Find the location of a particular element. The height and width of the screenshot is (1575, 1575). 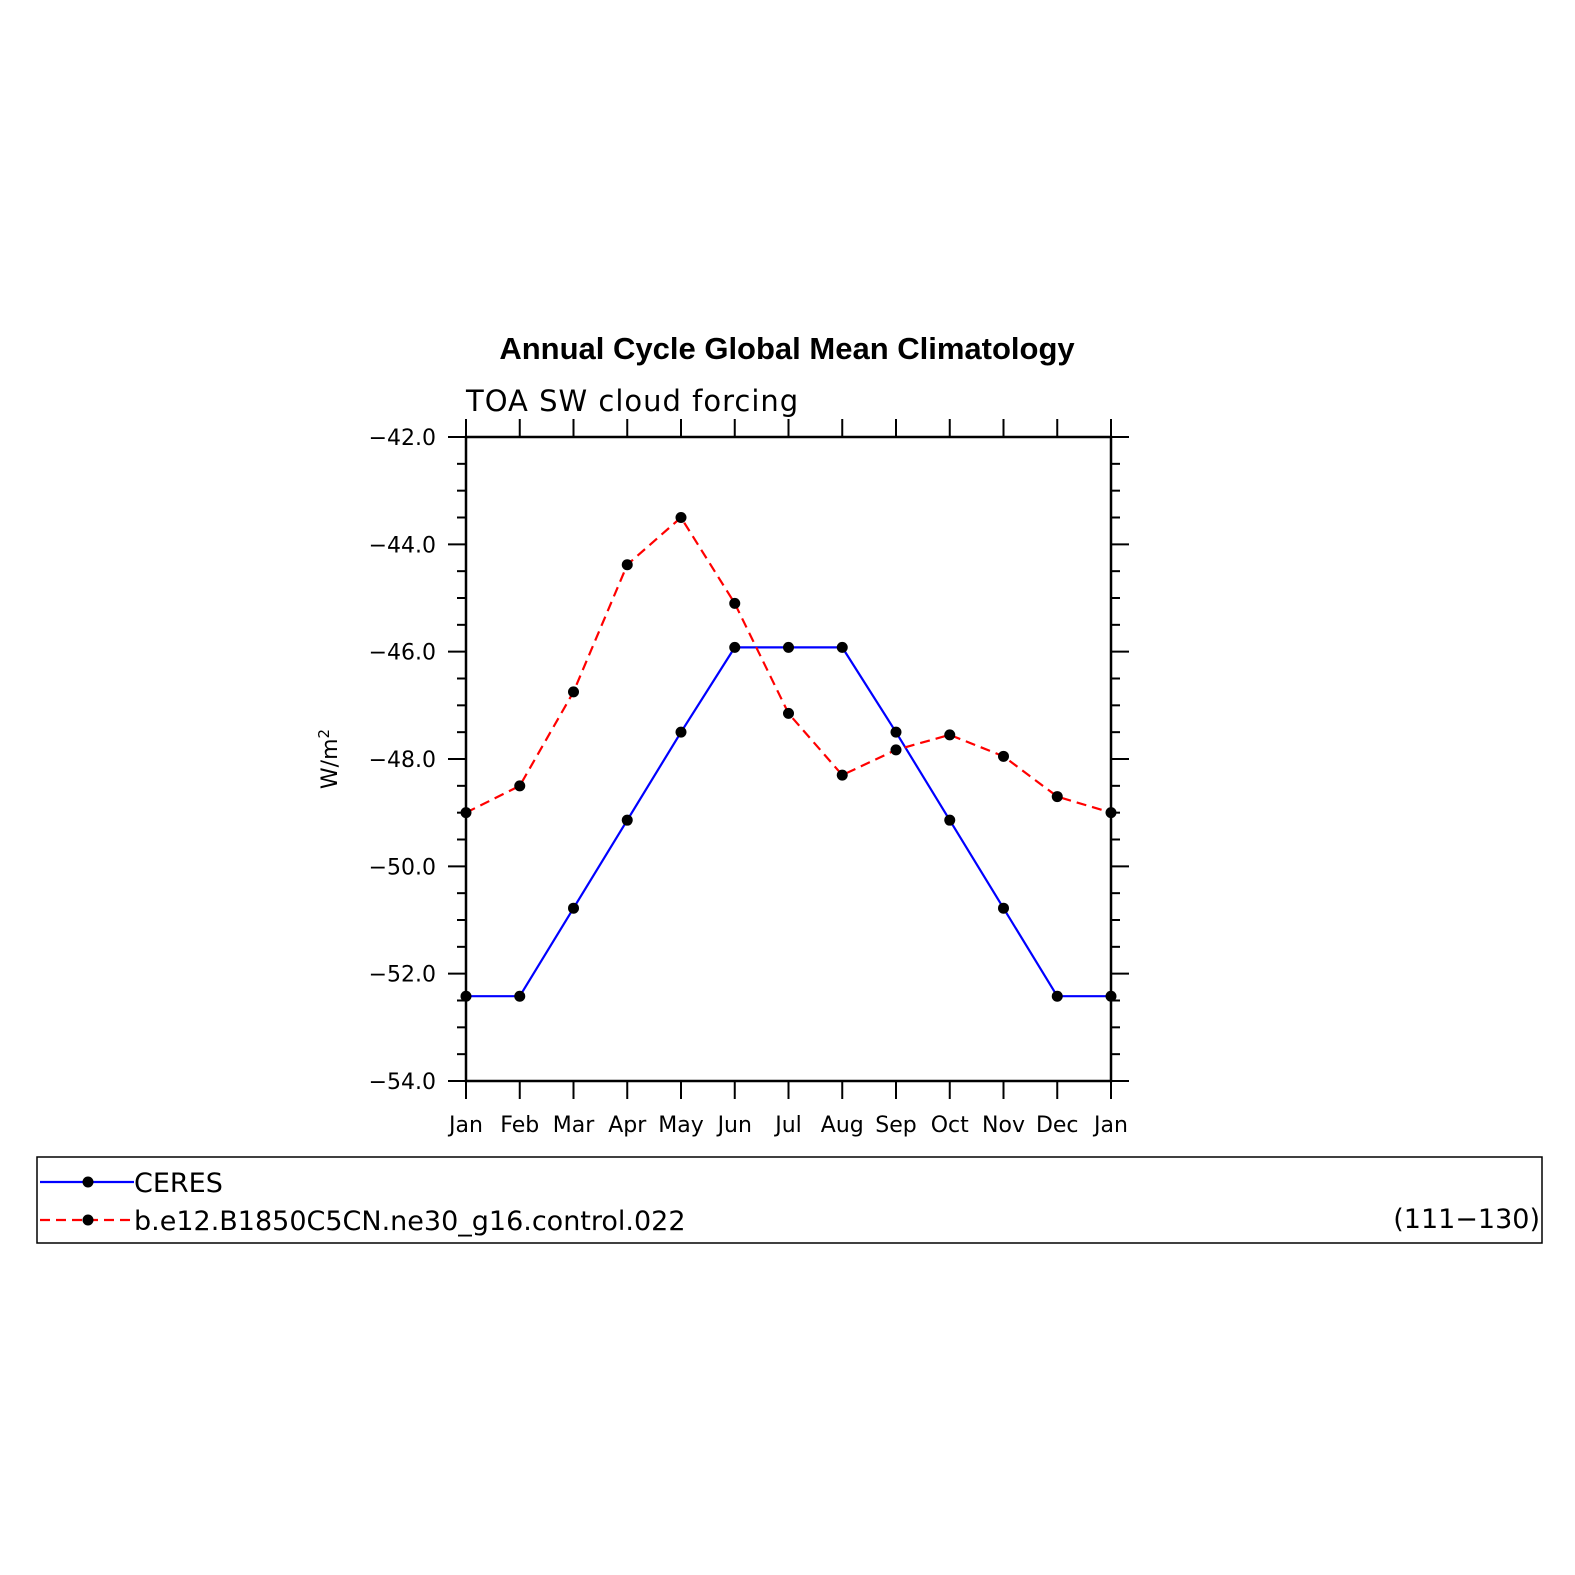

series-layer is located at coordinates (788, 757).